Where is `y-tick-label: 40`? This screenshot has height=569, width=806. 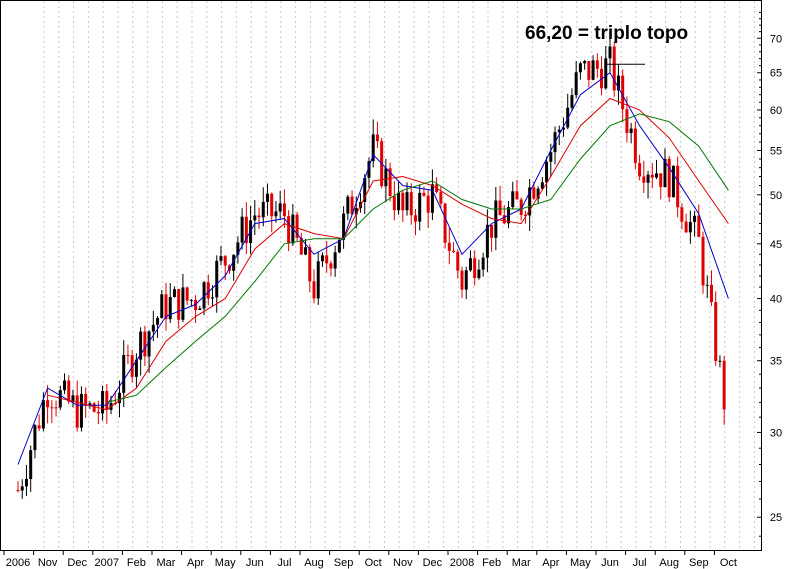
y-tick-label: 40 is located at coordinates (776, 300).